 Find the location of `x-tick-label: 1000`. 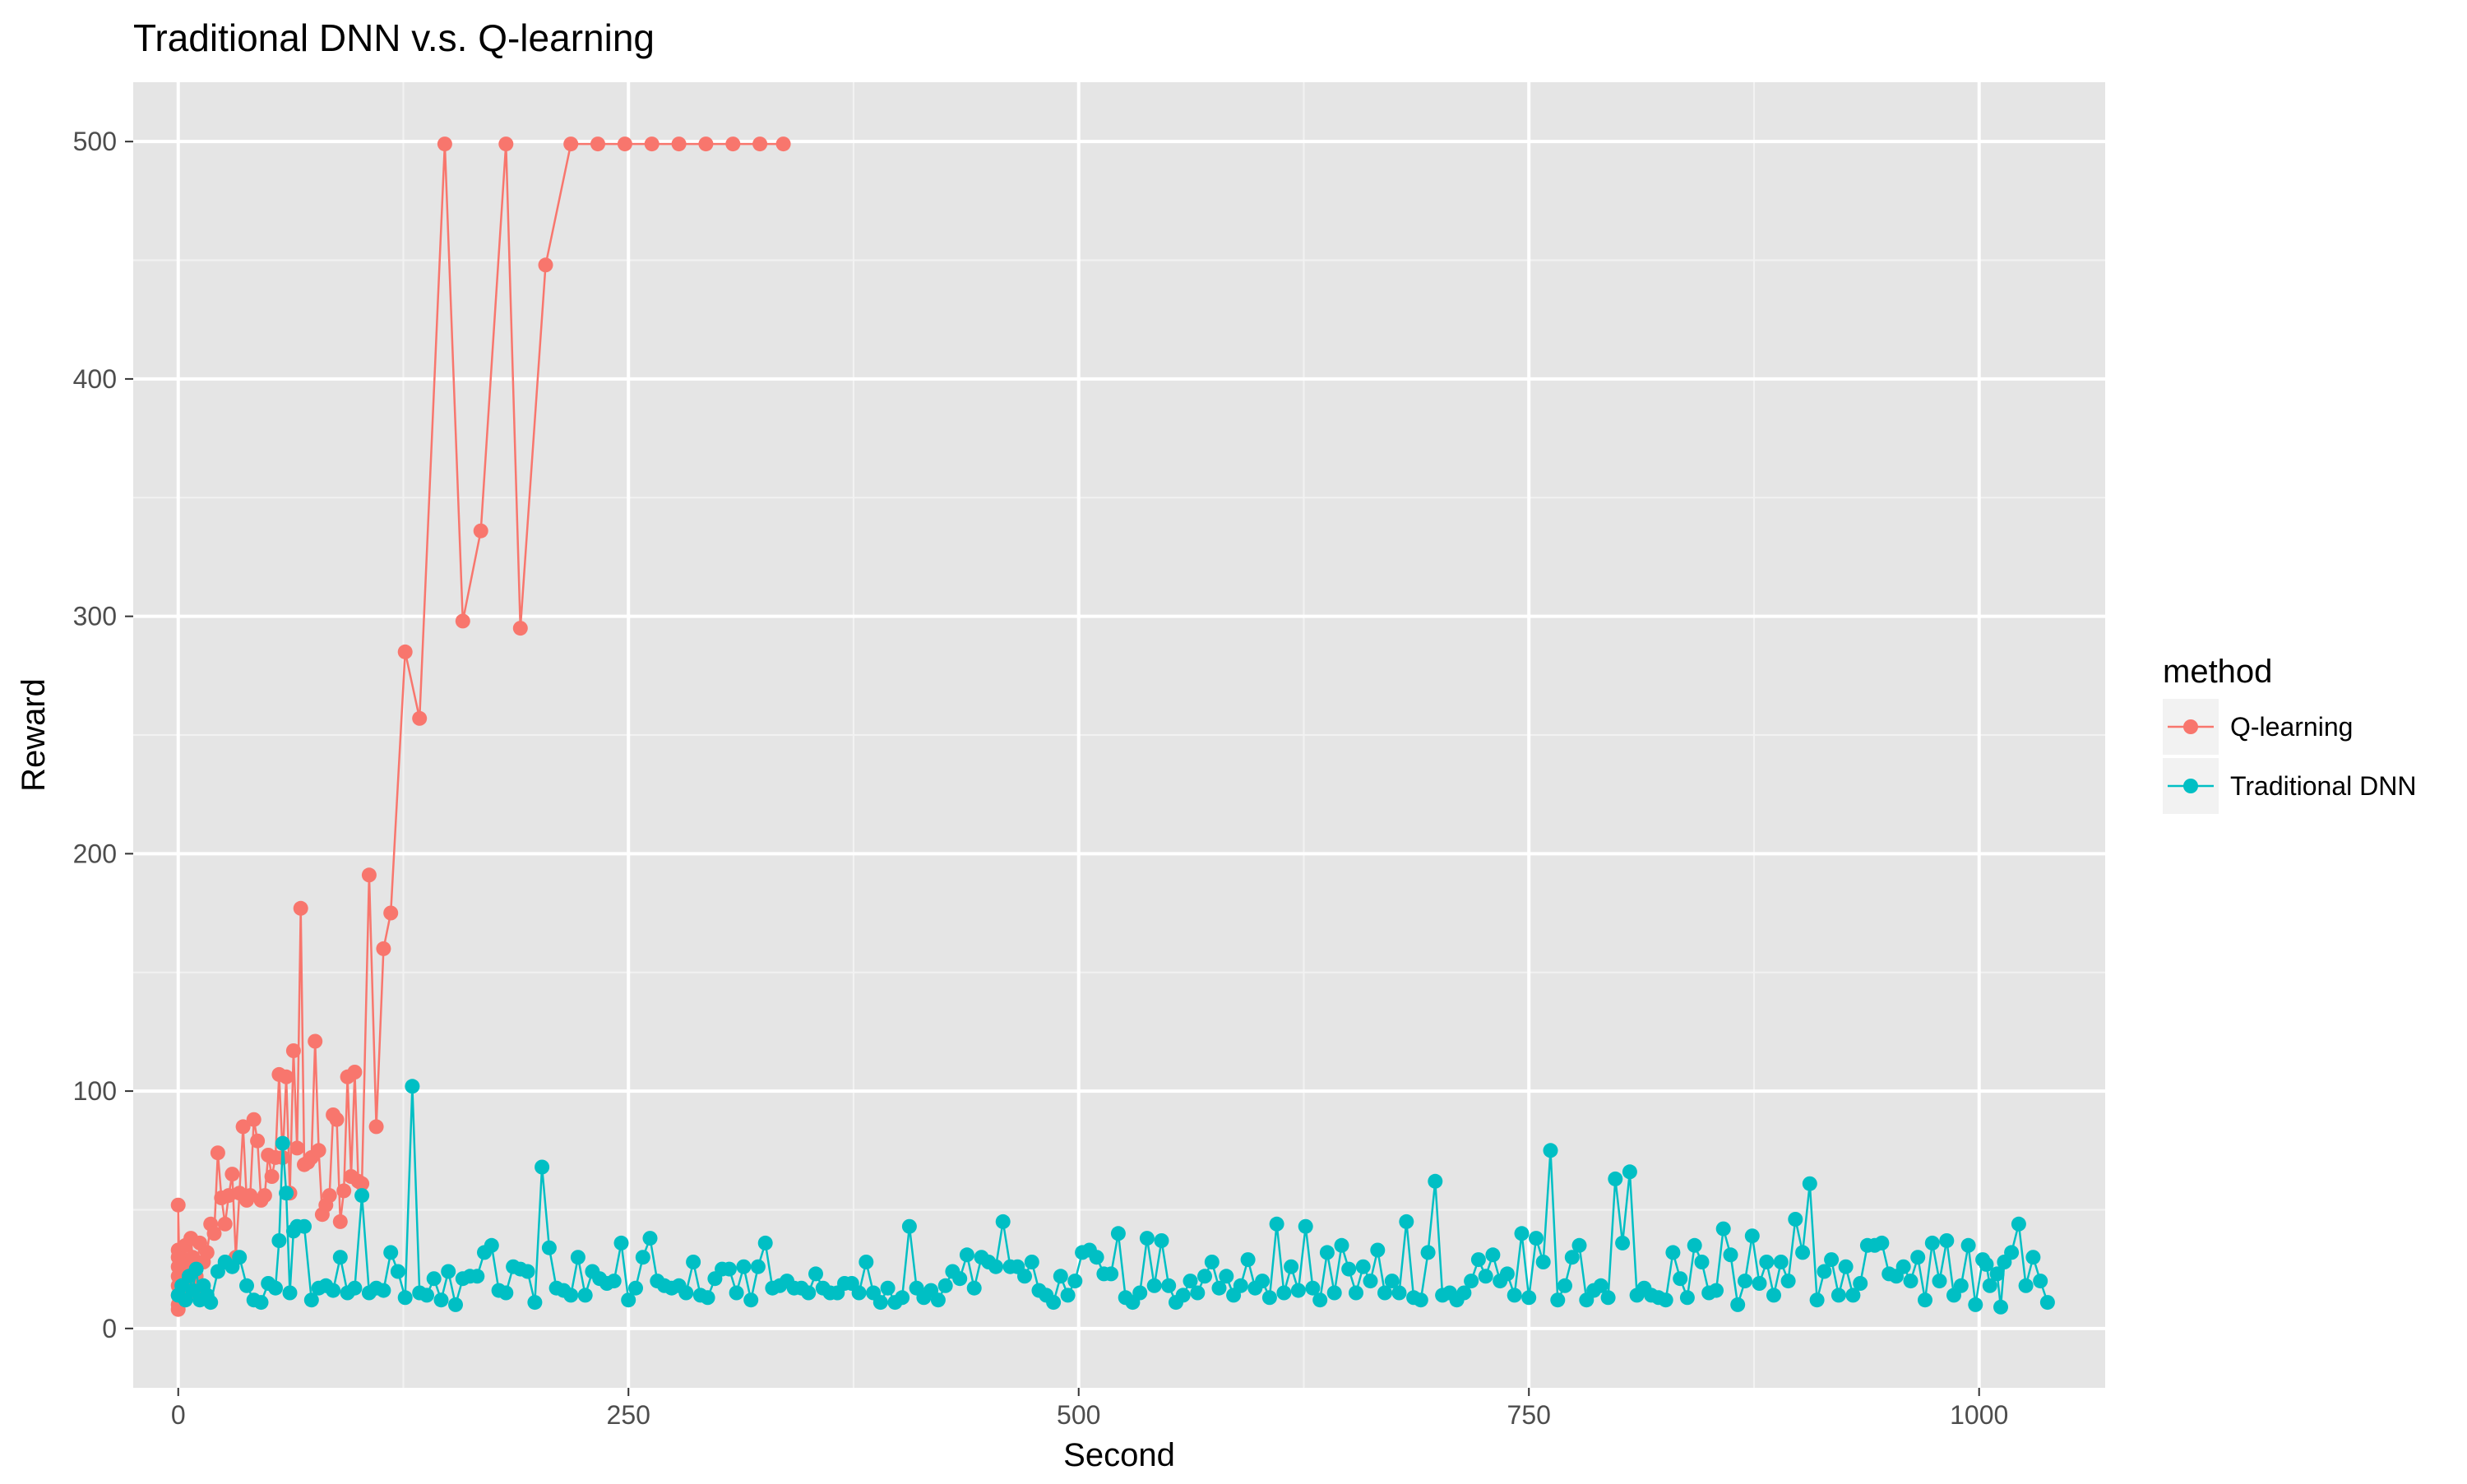

x-tick-label: 1000 is located at coordinates (1979, 1415).